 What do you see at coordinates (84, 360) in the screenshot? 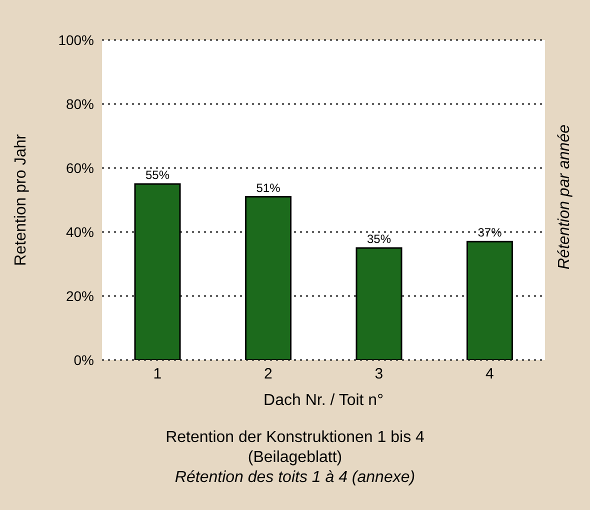
I see `y-tick-label: 0%` at bounding box center [84, 360].